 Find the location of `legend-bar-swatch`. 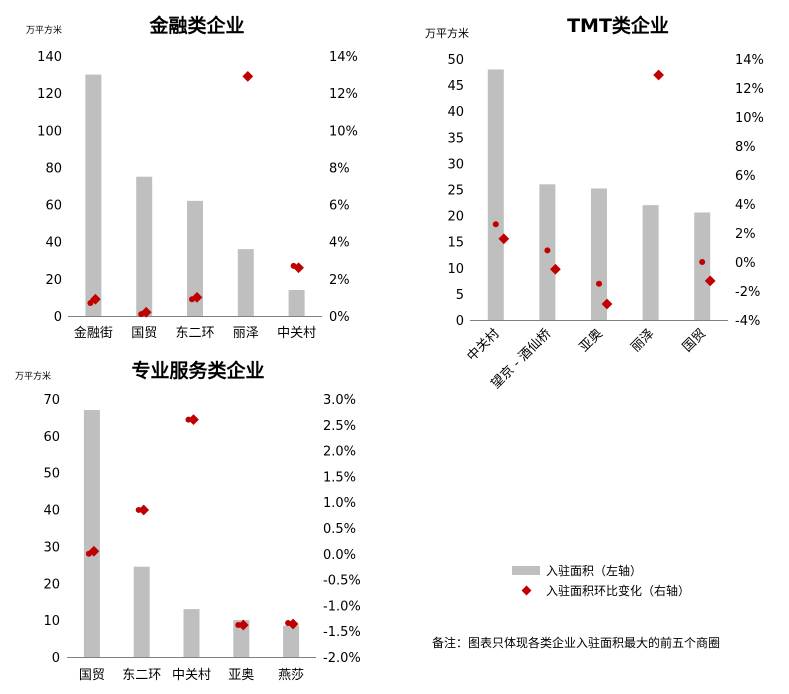

legend-bar-swatch is located at coordinates (526, 570).